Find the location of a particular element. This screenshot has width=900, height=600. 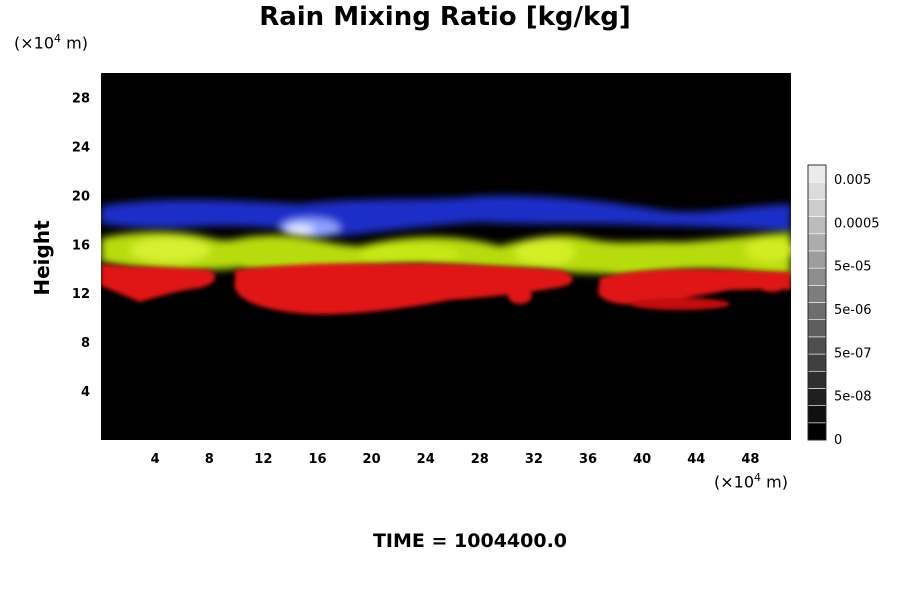

y-tick-label: 24 is located at coordinates (81, 147).